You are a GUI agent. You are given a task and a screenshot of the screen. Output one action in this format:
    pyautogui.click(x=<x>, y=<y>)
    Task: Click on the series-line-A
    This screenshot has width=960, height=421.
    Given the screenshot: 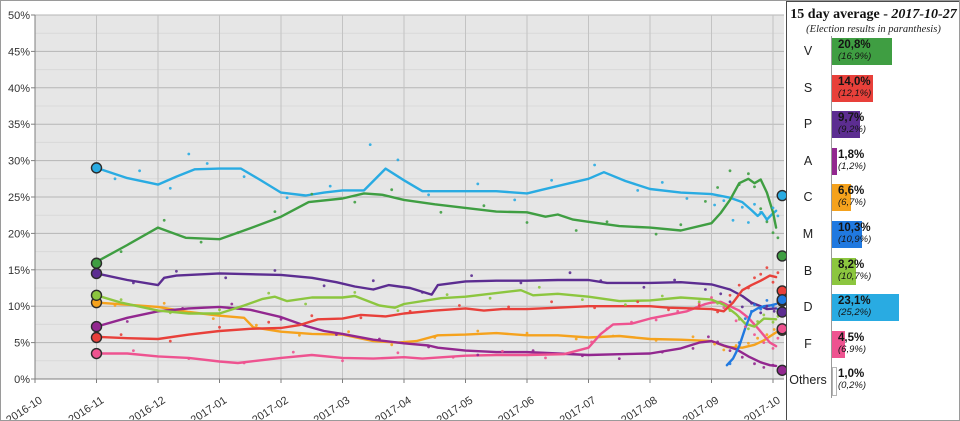 What is the action you would take?
    pyautogui.click(x=436, y=336)
    